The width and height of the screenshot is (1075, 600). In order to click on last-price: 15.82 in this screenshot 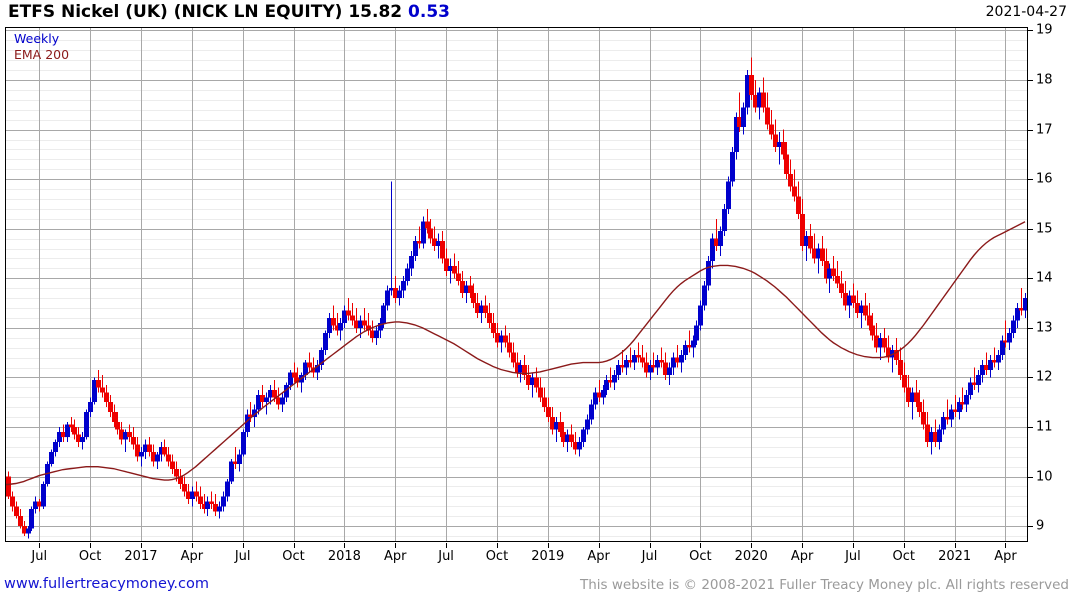, I will do `click(375, 12)`.